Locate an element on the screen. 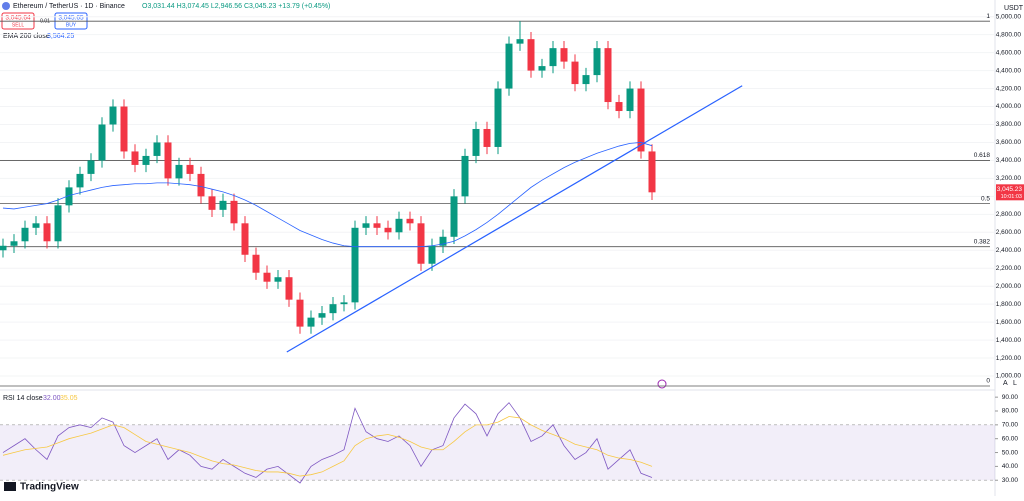  ema-line is located at coordinates (327, 195).